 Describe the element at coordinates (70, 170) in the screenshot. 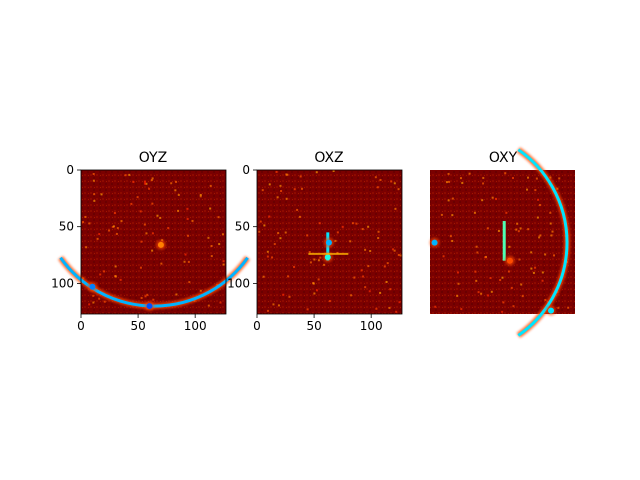

I see `y-tick-label: 0` at that location.